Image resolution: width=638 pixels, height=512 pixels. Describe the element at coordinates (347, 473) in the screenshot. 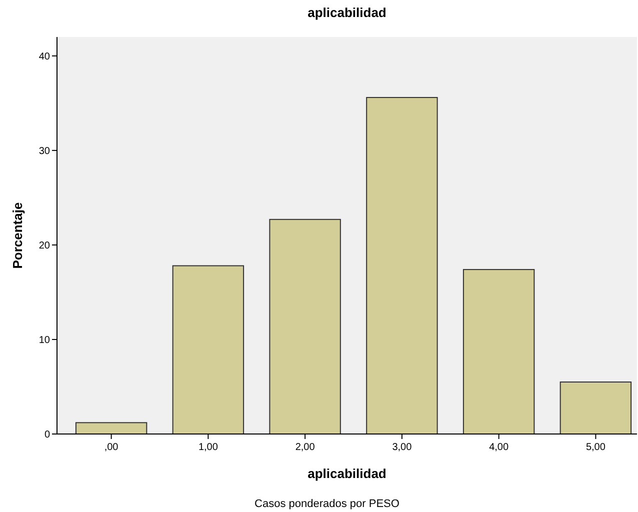

I see `x-axis-title: aplicabilidad` at that location.